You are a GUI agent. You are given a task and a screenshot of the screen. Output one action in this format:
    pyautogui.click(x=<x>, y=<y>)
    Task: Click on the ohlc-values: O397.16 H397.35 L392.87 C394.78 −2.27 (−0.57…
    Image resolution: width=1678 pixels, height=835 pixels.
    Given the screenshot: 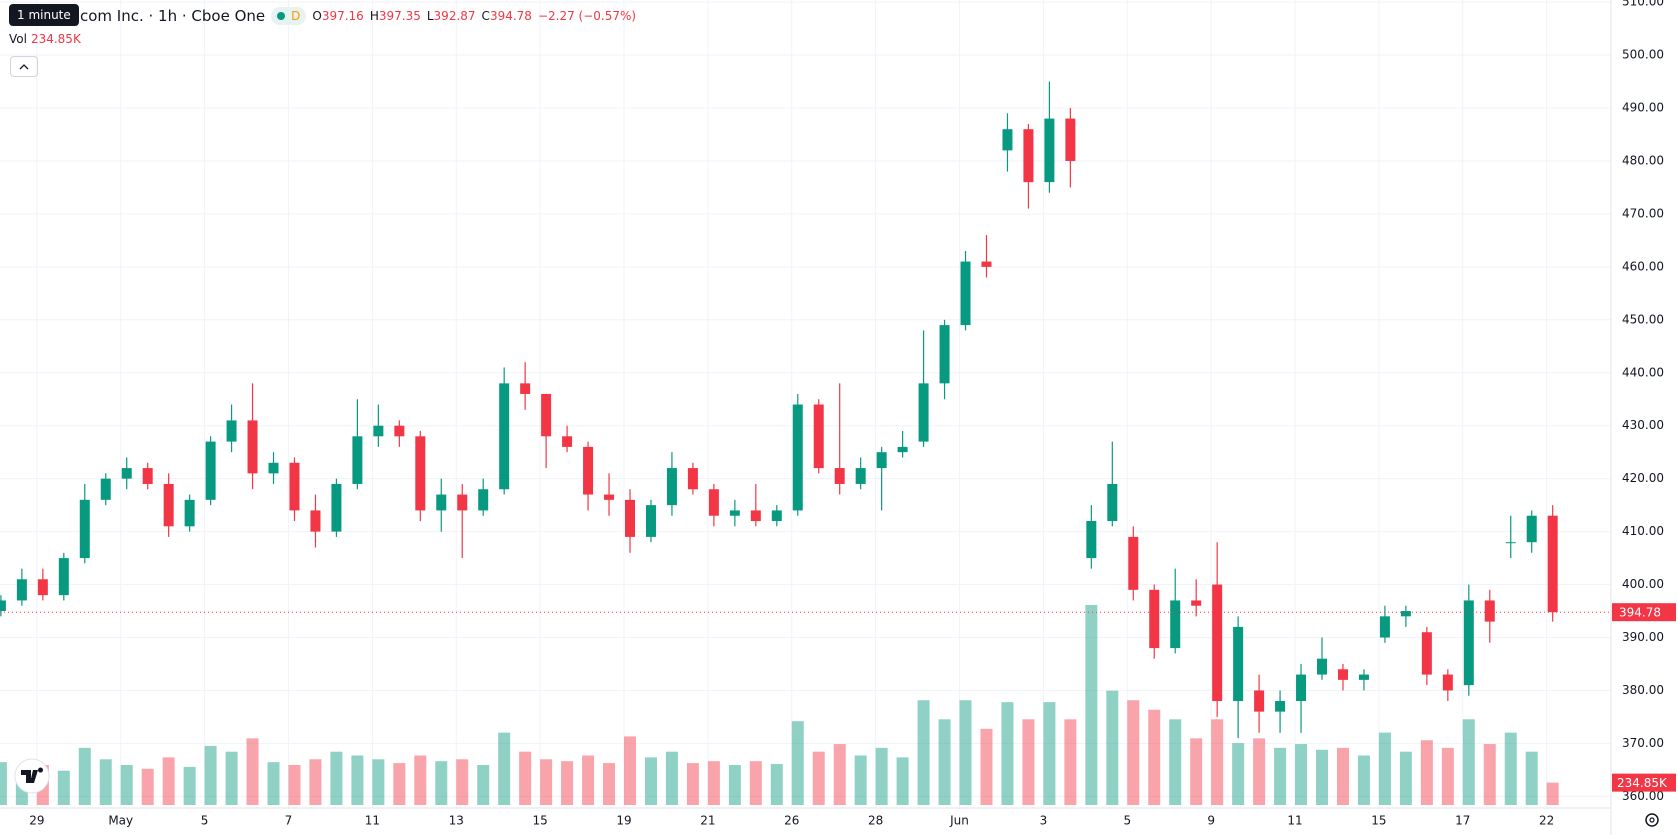 What is the action you would take?
    pyautogui.click(x=474, y=16)
    